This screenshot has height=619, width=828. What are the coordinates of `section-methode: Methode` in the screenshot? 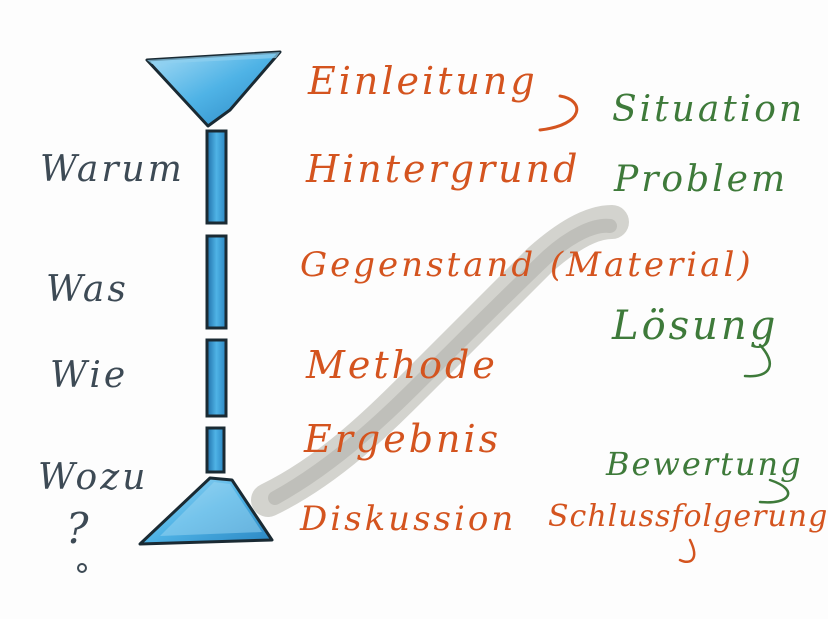 It's located at (402, 365).